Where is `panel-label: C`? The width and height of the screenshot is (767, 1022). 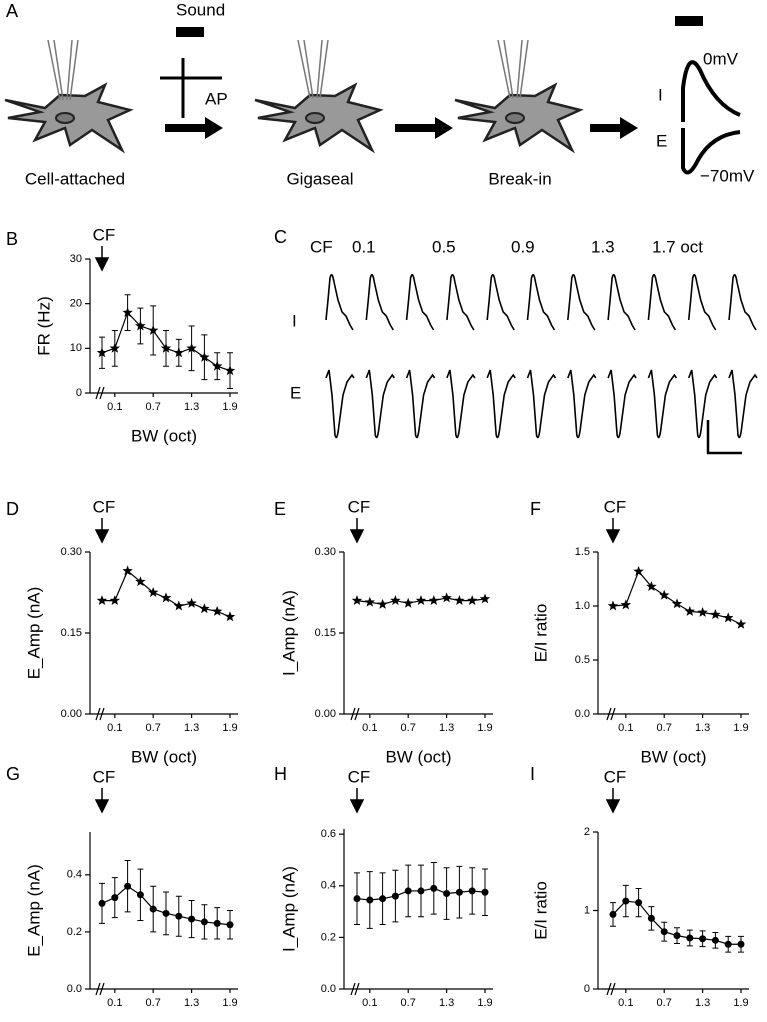 panel-label: C is located at coordinates (280, 237).